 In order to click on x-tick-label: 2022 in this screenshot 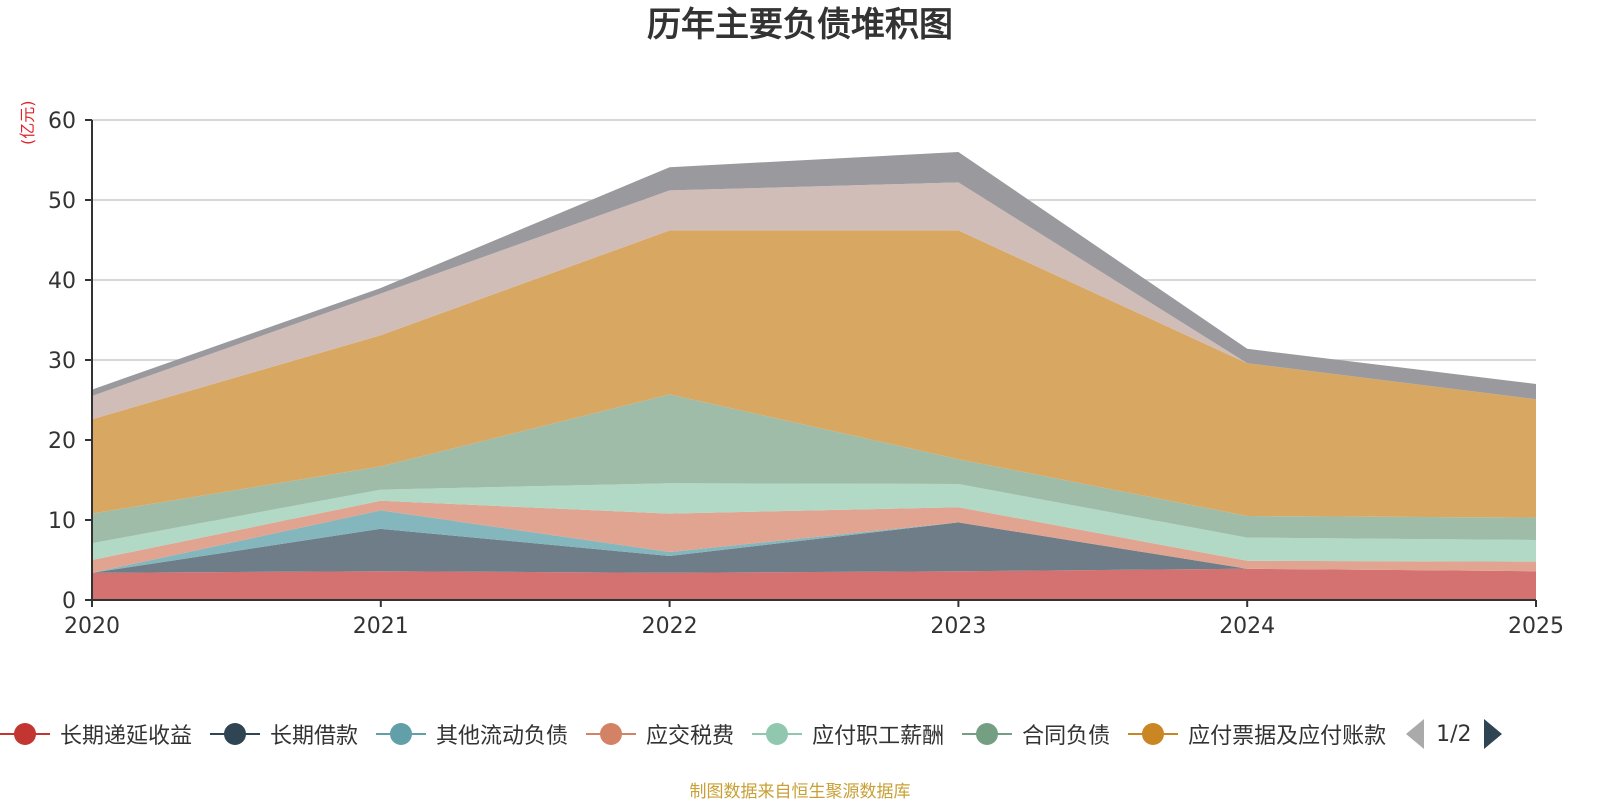, I will do `click(670, 626)`.